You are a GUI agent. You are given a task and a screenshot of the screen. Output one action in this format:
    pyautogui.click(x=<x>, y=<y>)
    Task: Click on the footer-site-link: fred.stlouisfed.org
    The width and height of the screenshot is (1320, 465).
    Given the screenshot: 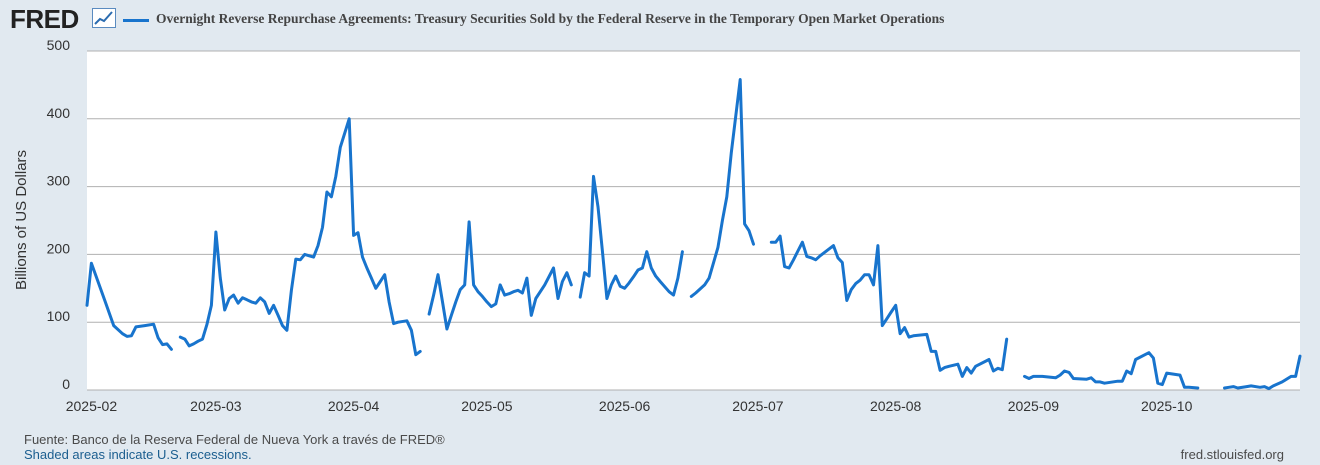 What is the action you would take?
    pyautogui.click(x=1232, y=454)
    